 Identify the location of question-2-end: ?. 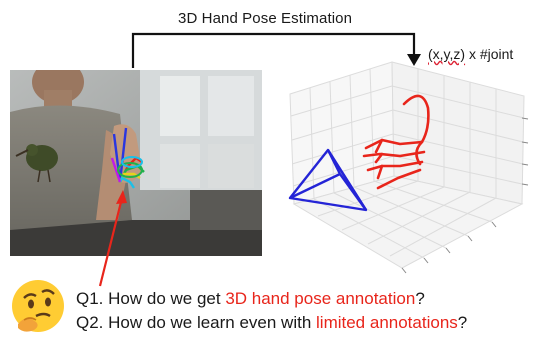
(462, 322).